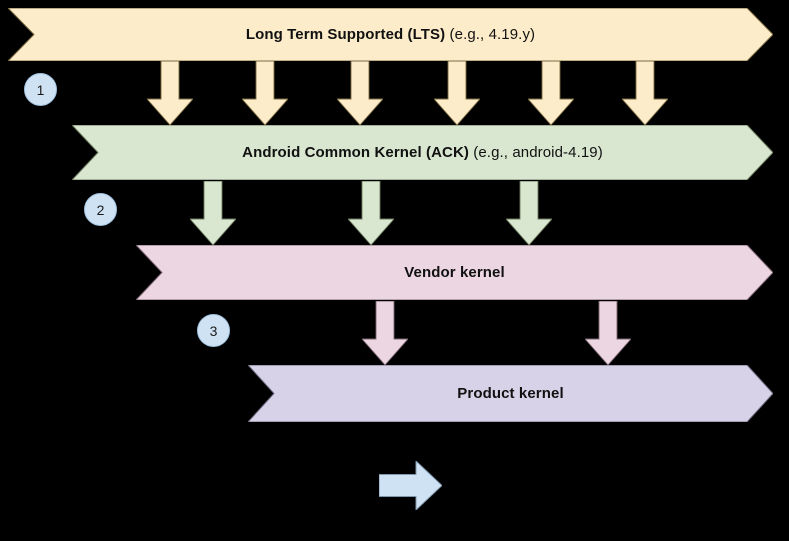 The height and width of the screenshot is (541, 789). I want to click on step-marker-2-label: 2, so click(100, 209).